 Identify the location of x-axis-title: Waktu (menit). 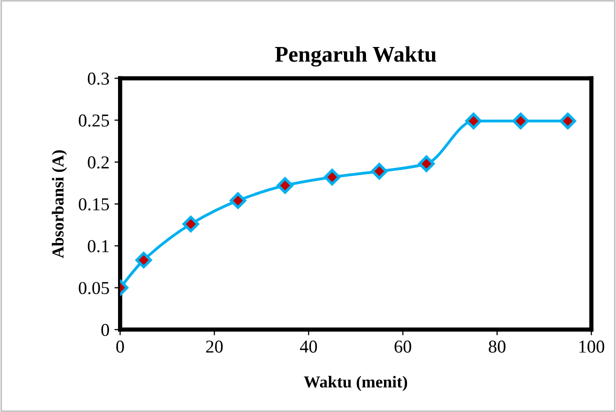
(356, 383).